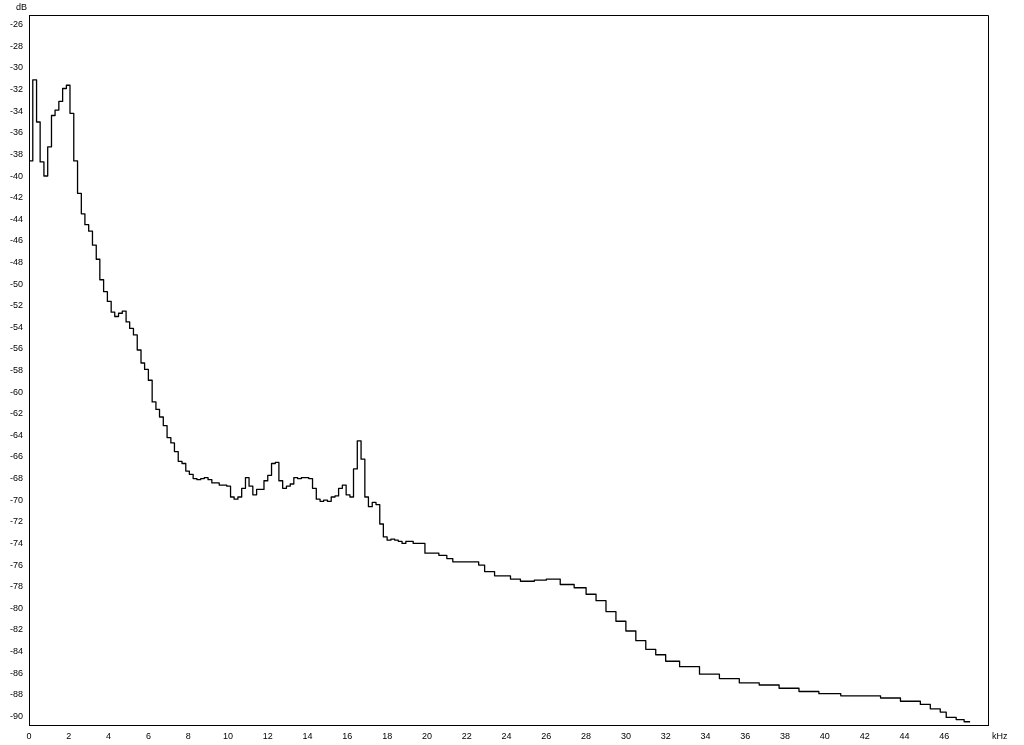  I want to click on y-tick-label: -46, so click(16, 240).